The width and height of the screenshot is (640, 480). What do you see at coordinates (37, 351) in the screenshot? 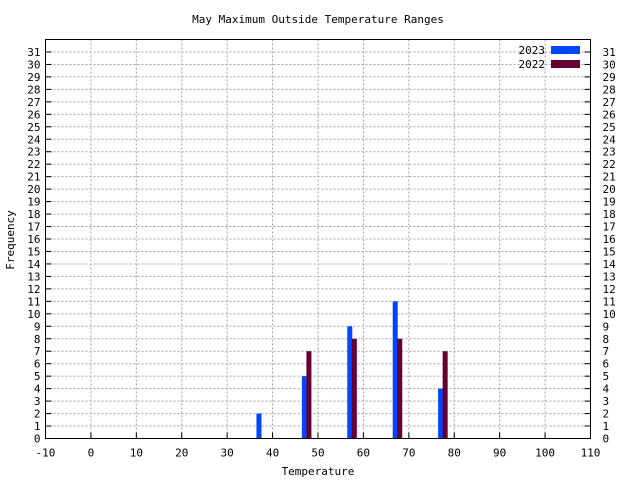
I see `y-tick-label-left: 7` at bounding box center [37, 351].